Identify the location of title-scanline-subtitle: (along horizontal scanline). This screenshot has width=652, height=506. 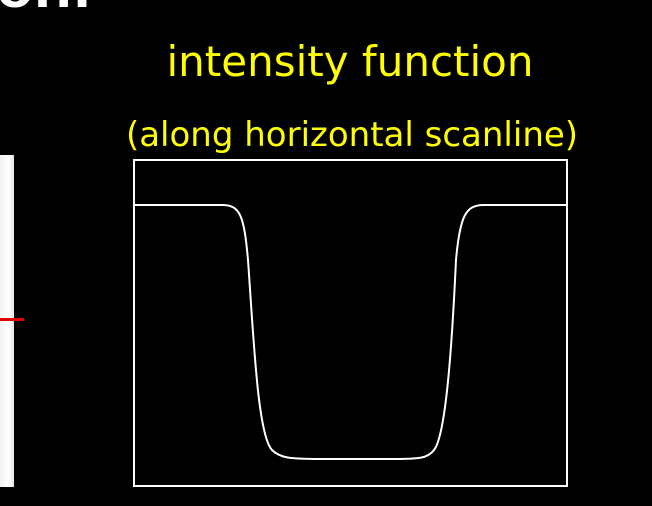
(352, 135).